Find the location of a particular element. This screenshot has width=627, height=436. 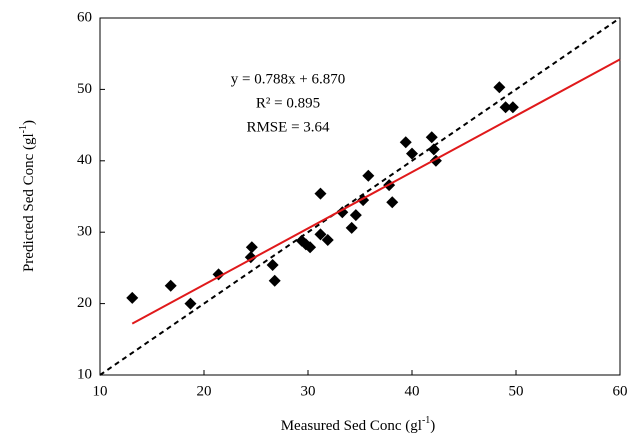

y-axis-label-end: ) is located at coordinates (29, 122).